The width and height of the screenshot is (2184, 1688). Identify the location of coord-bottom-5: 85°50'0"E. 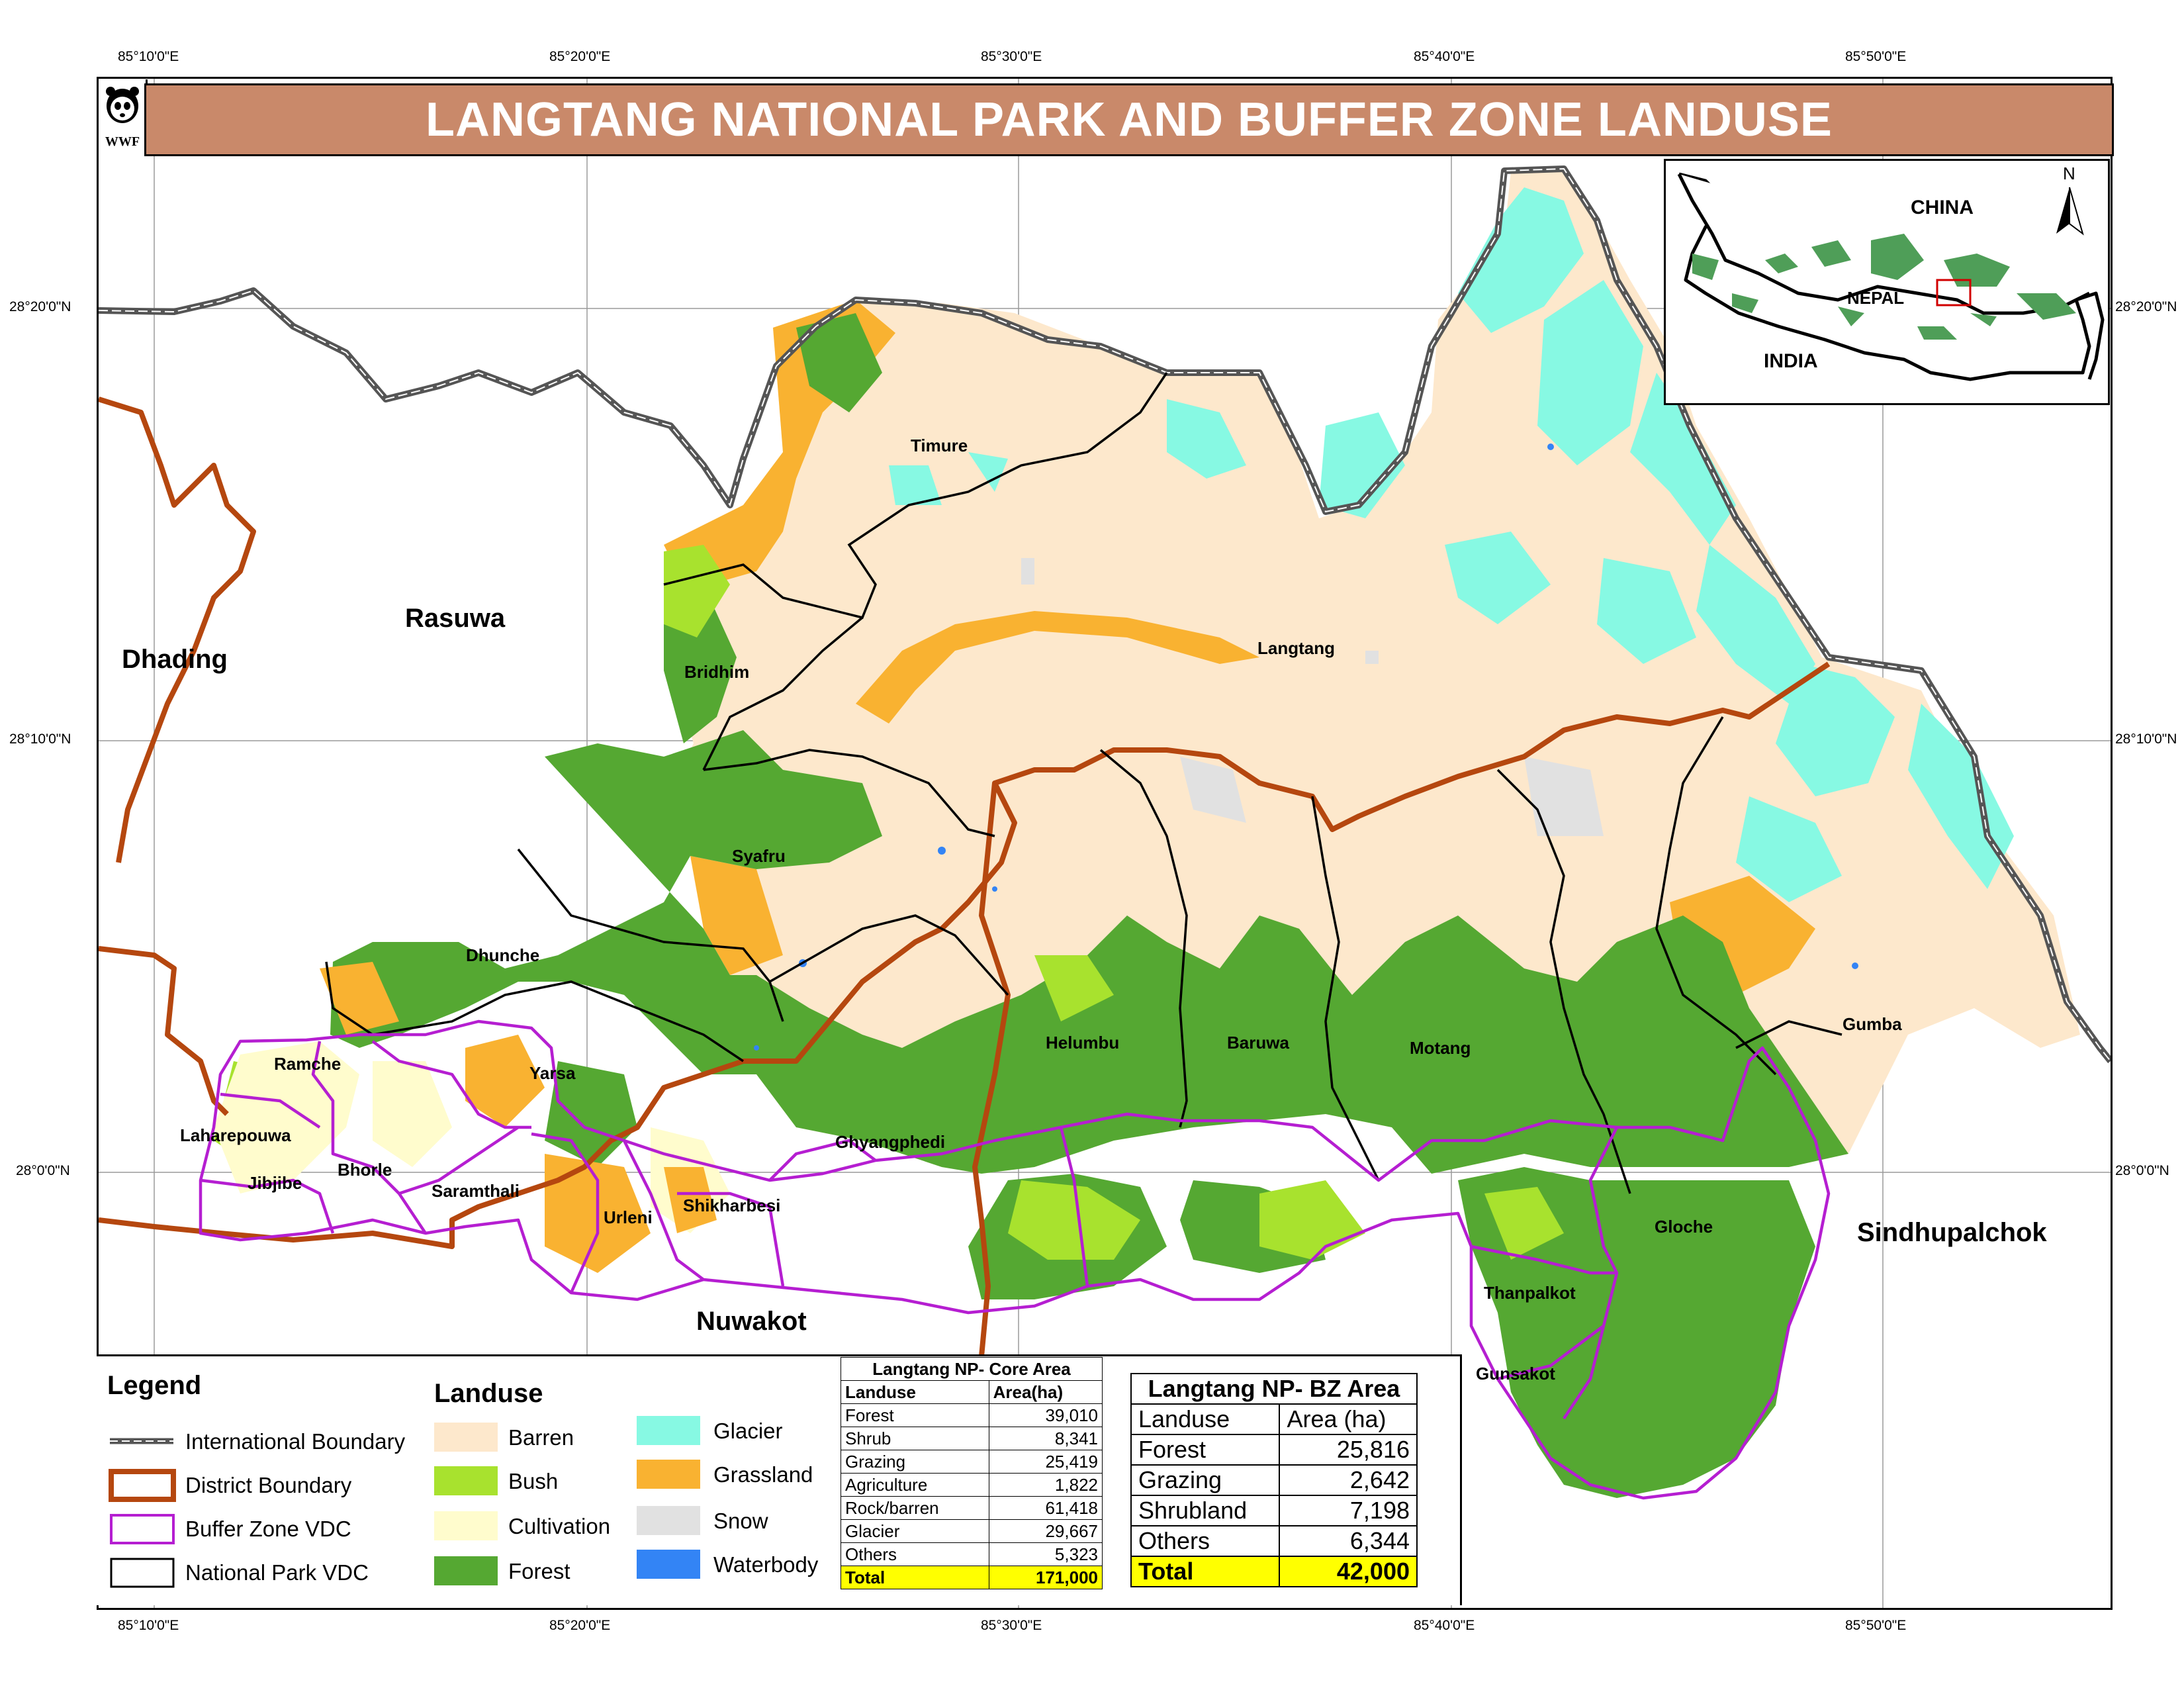
(1876, 1625).